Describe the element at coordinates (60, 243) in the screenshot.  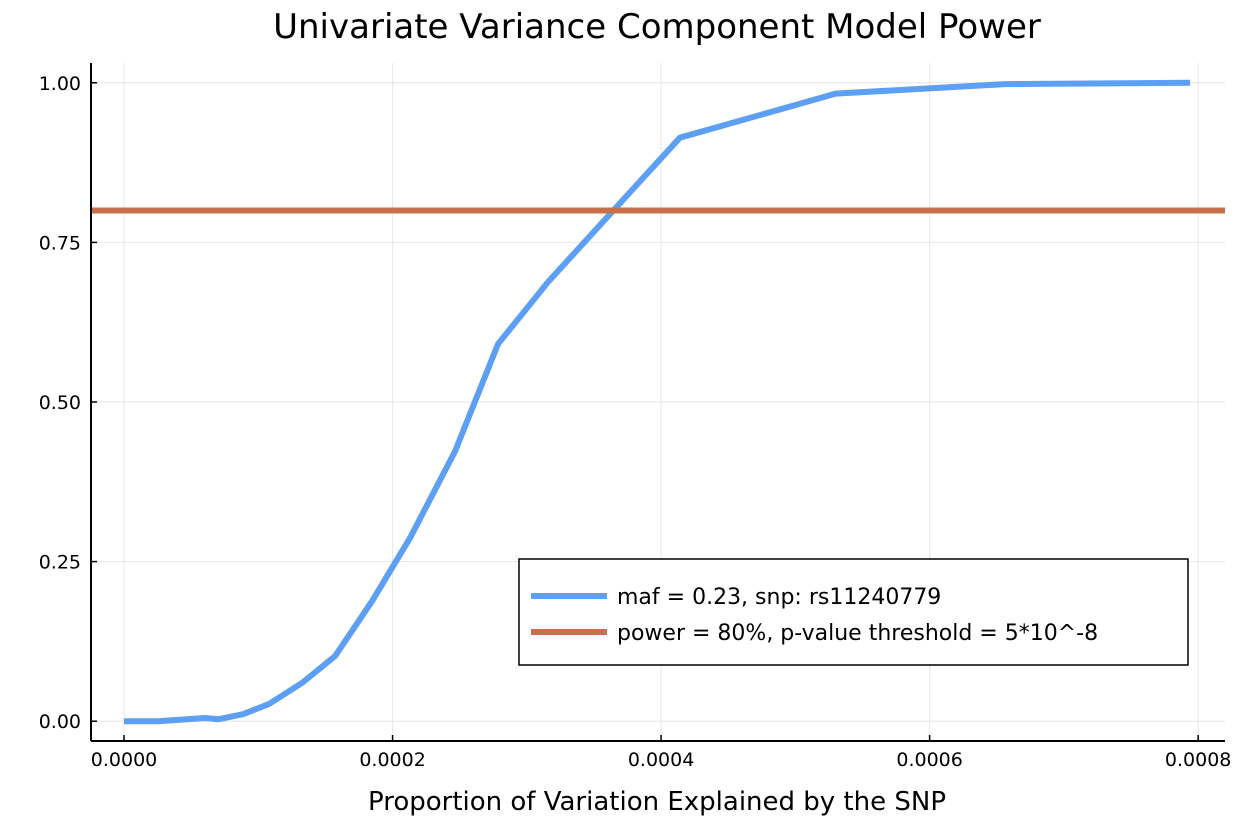
I see `y-tick-label: 0.75` at that location.